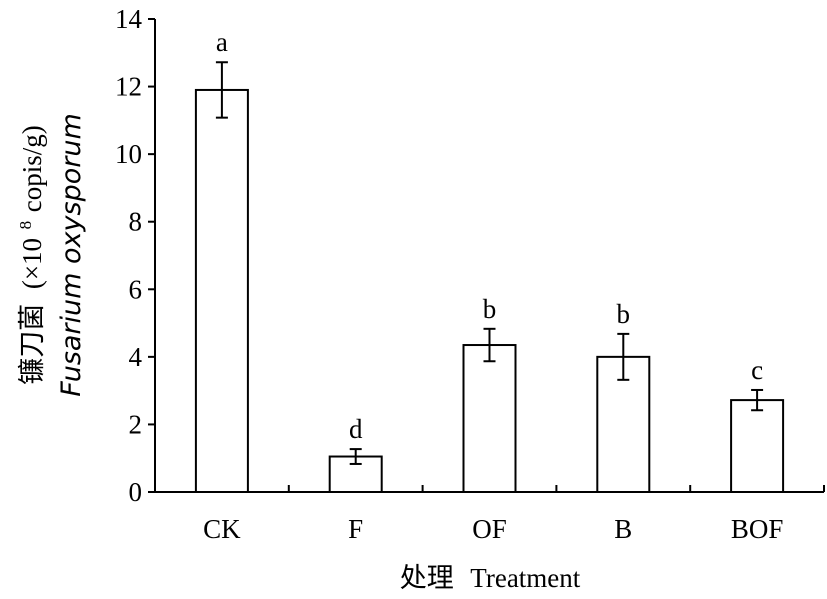 The width and height of the screenshot is (827, 599). What do you see at coordinates (222, 42) in the screenshot?
I see `significance-label: a` at bounding box center [222, 42].